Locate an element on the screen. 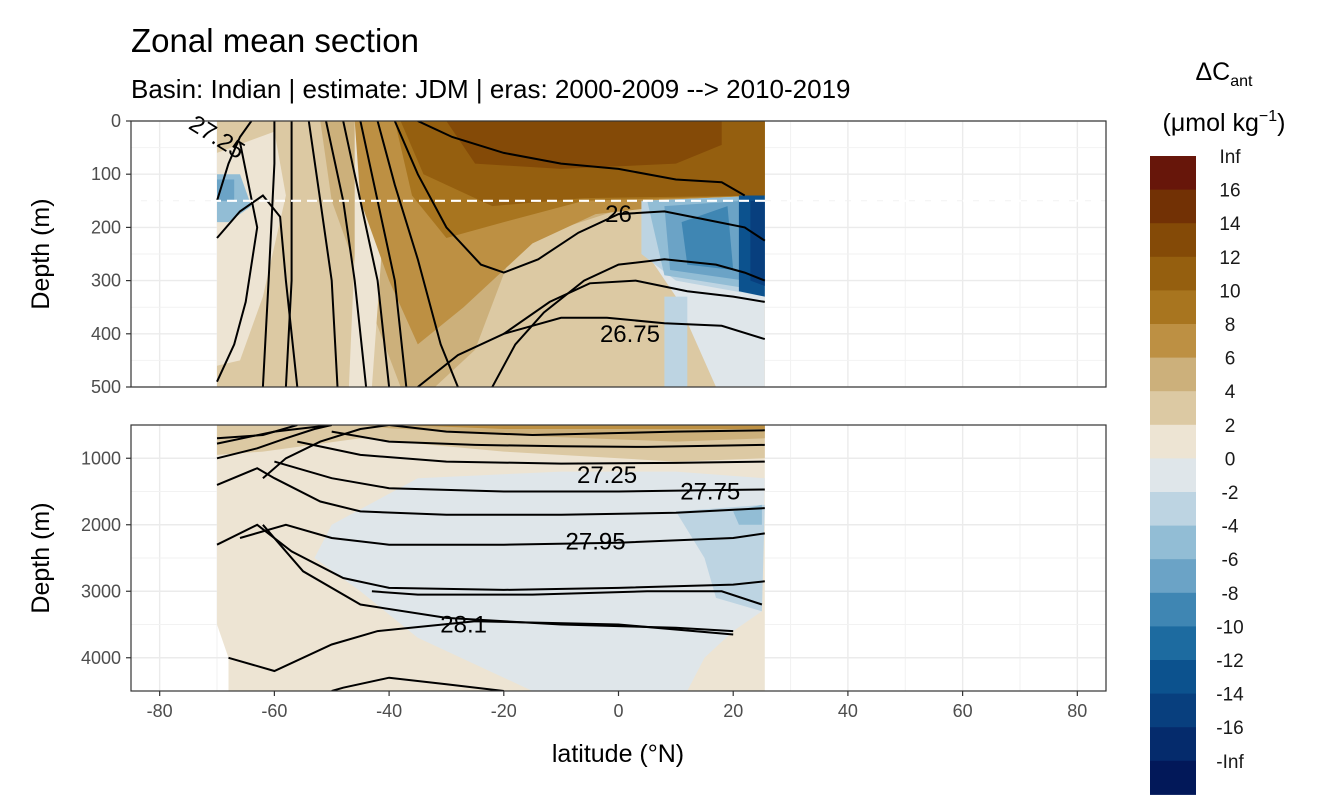 The height and width of the screenshot is (806, 1344). legend-units: (μmol kg−1) is located at coordinates (1224, 122).